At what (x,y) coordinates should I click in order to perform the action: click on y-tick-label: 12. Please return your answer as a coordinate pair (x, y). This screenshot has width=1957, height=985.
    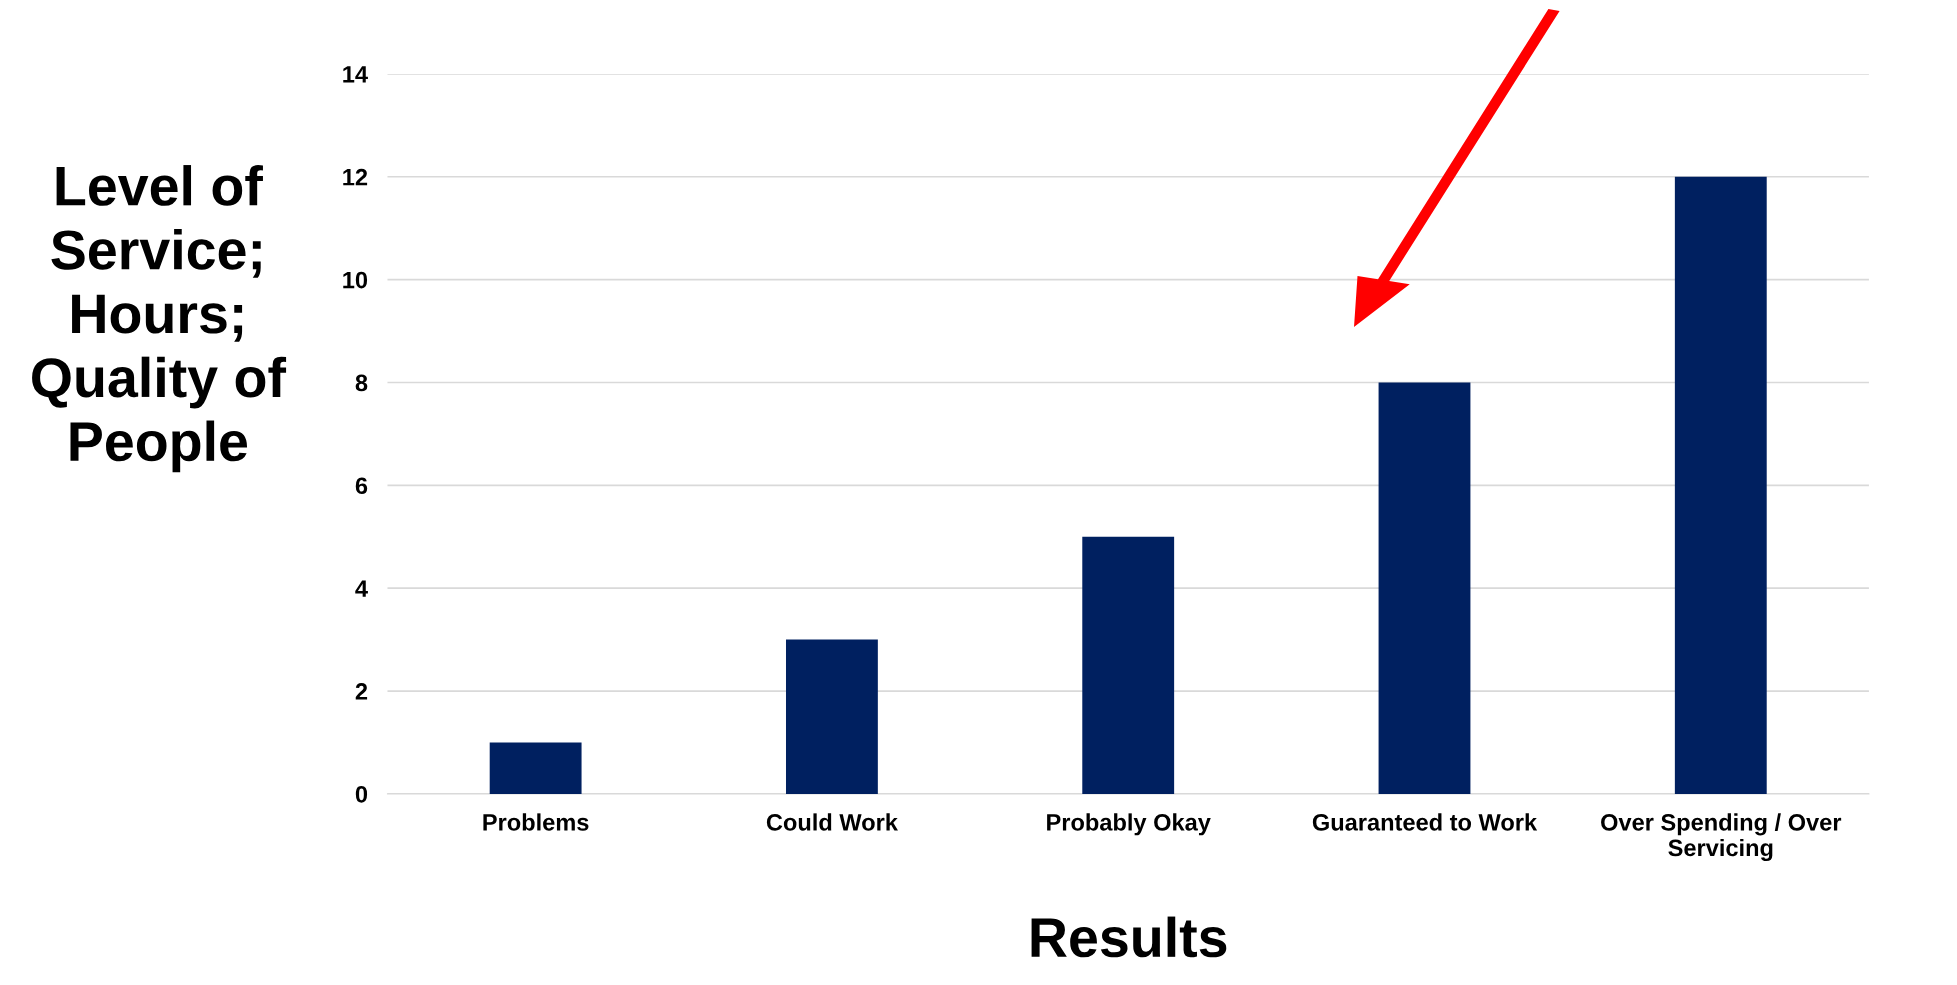
    Looking at the image, I should click on (355, 177).